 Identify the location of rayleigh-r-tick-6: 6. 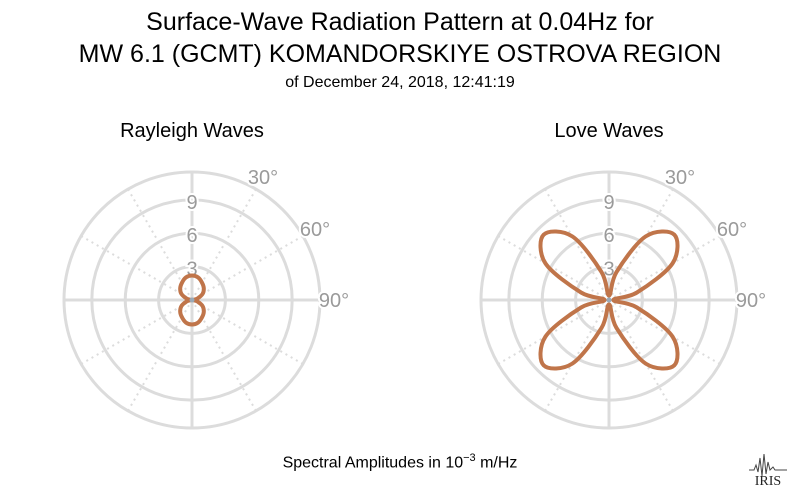
(191, 236).